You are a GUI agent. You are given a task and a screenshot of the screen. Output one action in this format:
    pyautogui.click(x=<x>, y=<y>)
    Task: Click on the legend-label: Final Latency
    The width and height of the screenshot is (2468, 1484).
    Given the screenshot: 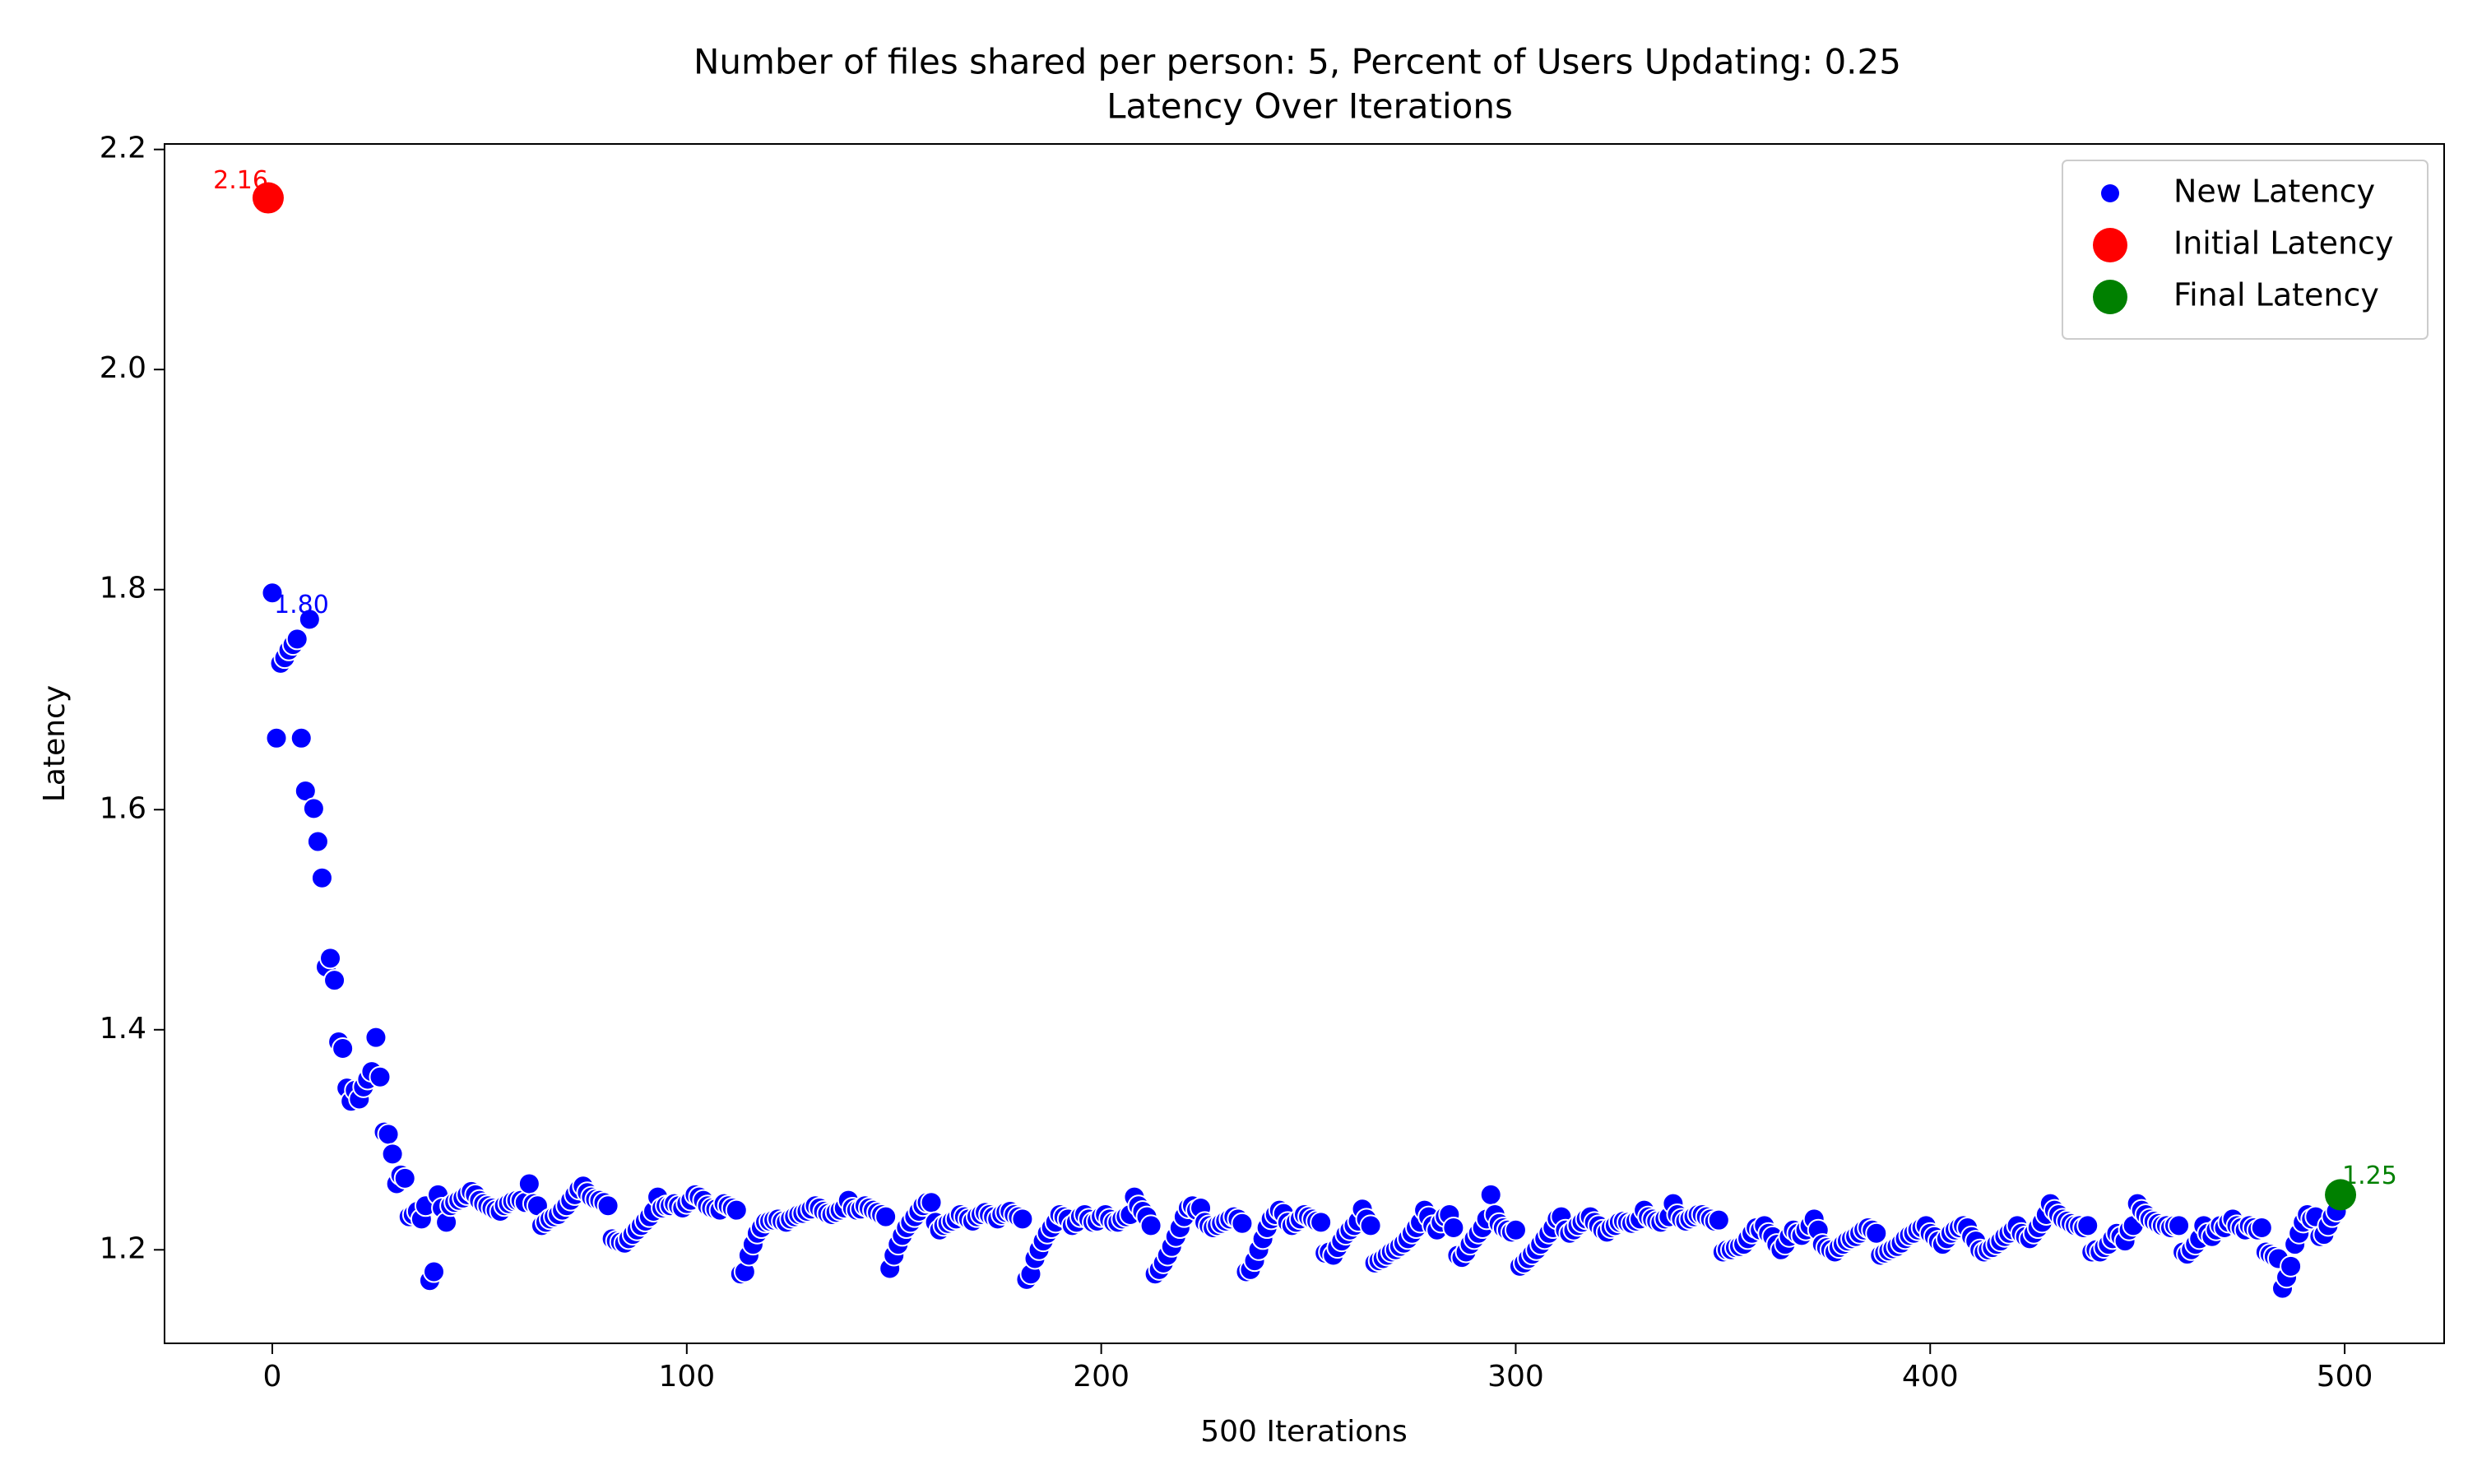 What is the action you would take?
    pyautogui.click(x=2276, y=295)
    